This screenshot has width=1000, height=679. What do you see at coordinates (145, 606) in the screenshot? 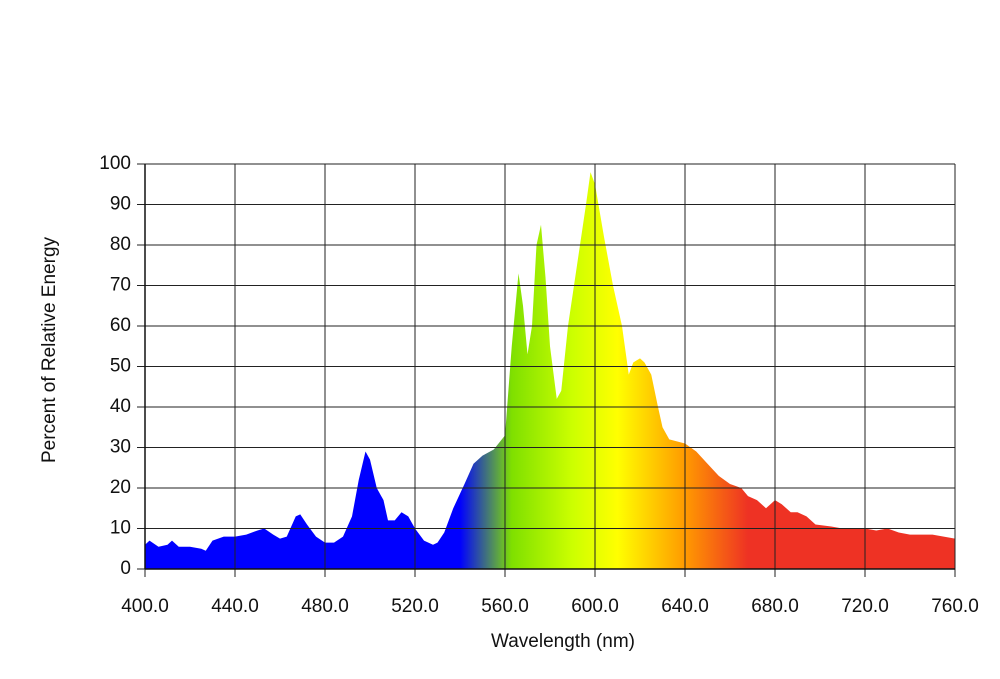
I see `x-tick-label: 400.0` at bounding box center [145, 606].